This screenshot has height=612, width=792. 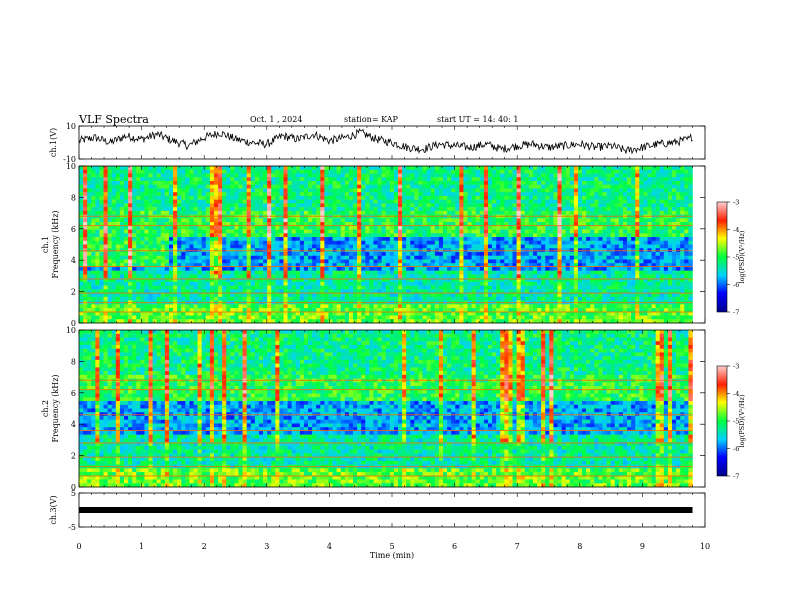 I want to click on ch1-spectrogram-ytick-label: 2, so click(x=73, y=292).